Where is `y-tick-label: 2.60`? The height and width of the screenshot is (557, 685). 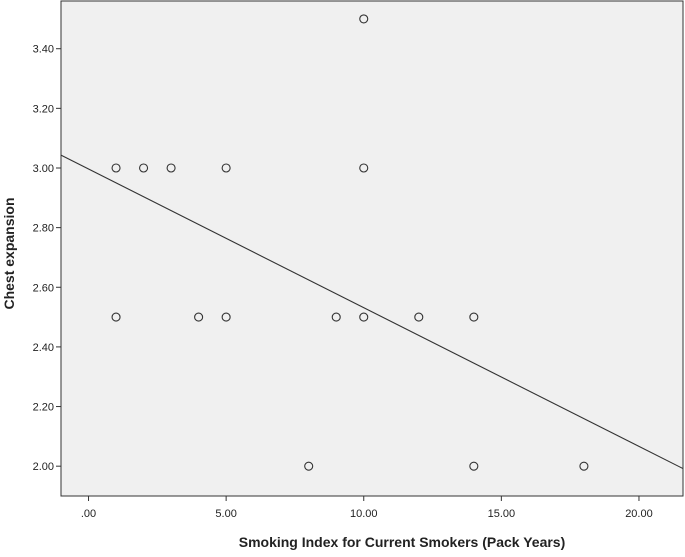 y-tick-label: 2.60 is located at coordinates (43, 288).